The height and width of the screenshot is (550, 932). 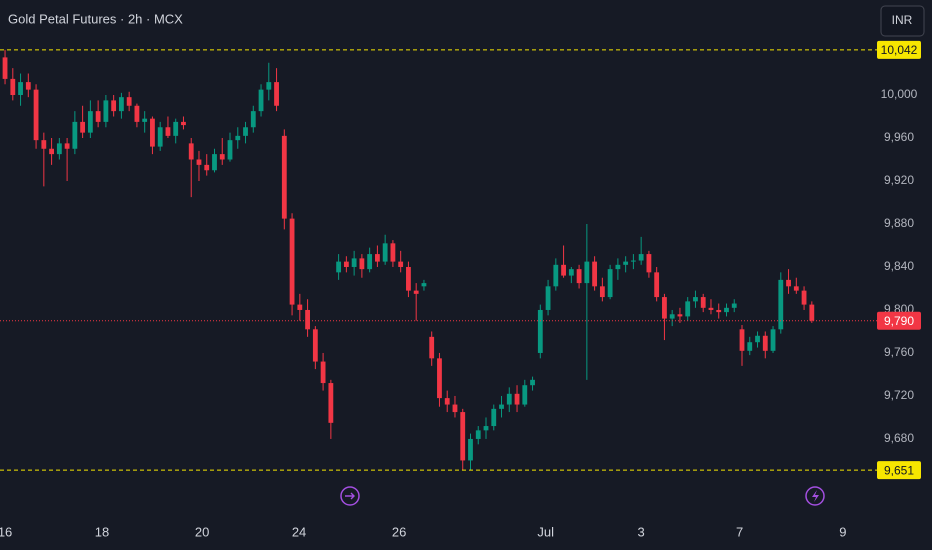 I want to click on alert-icon, so click(x=815, y=496).